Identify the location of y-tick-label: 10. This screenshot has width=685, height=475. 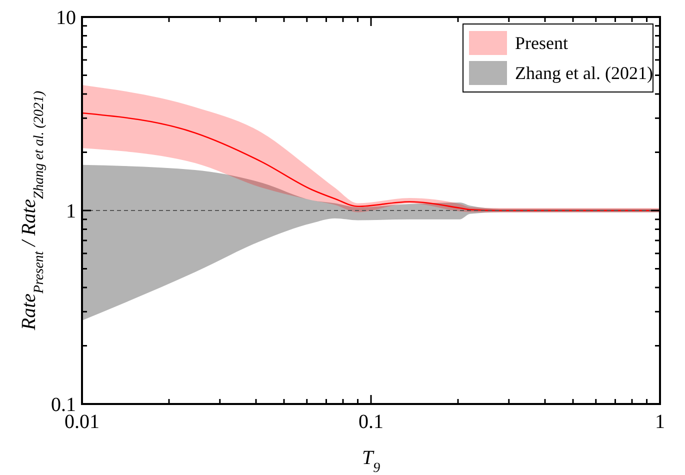
(66, 18).